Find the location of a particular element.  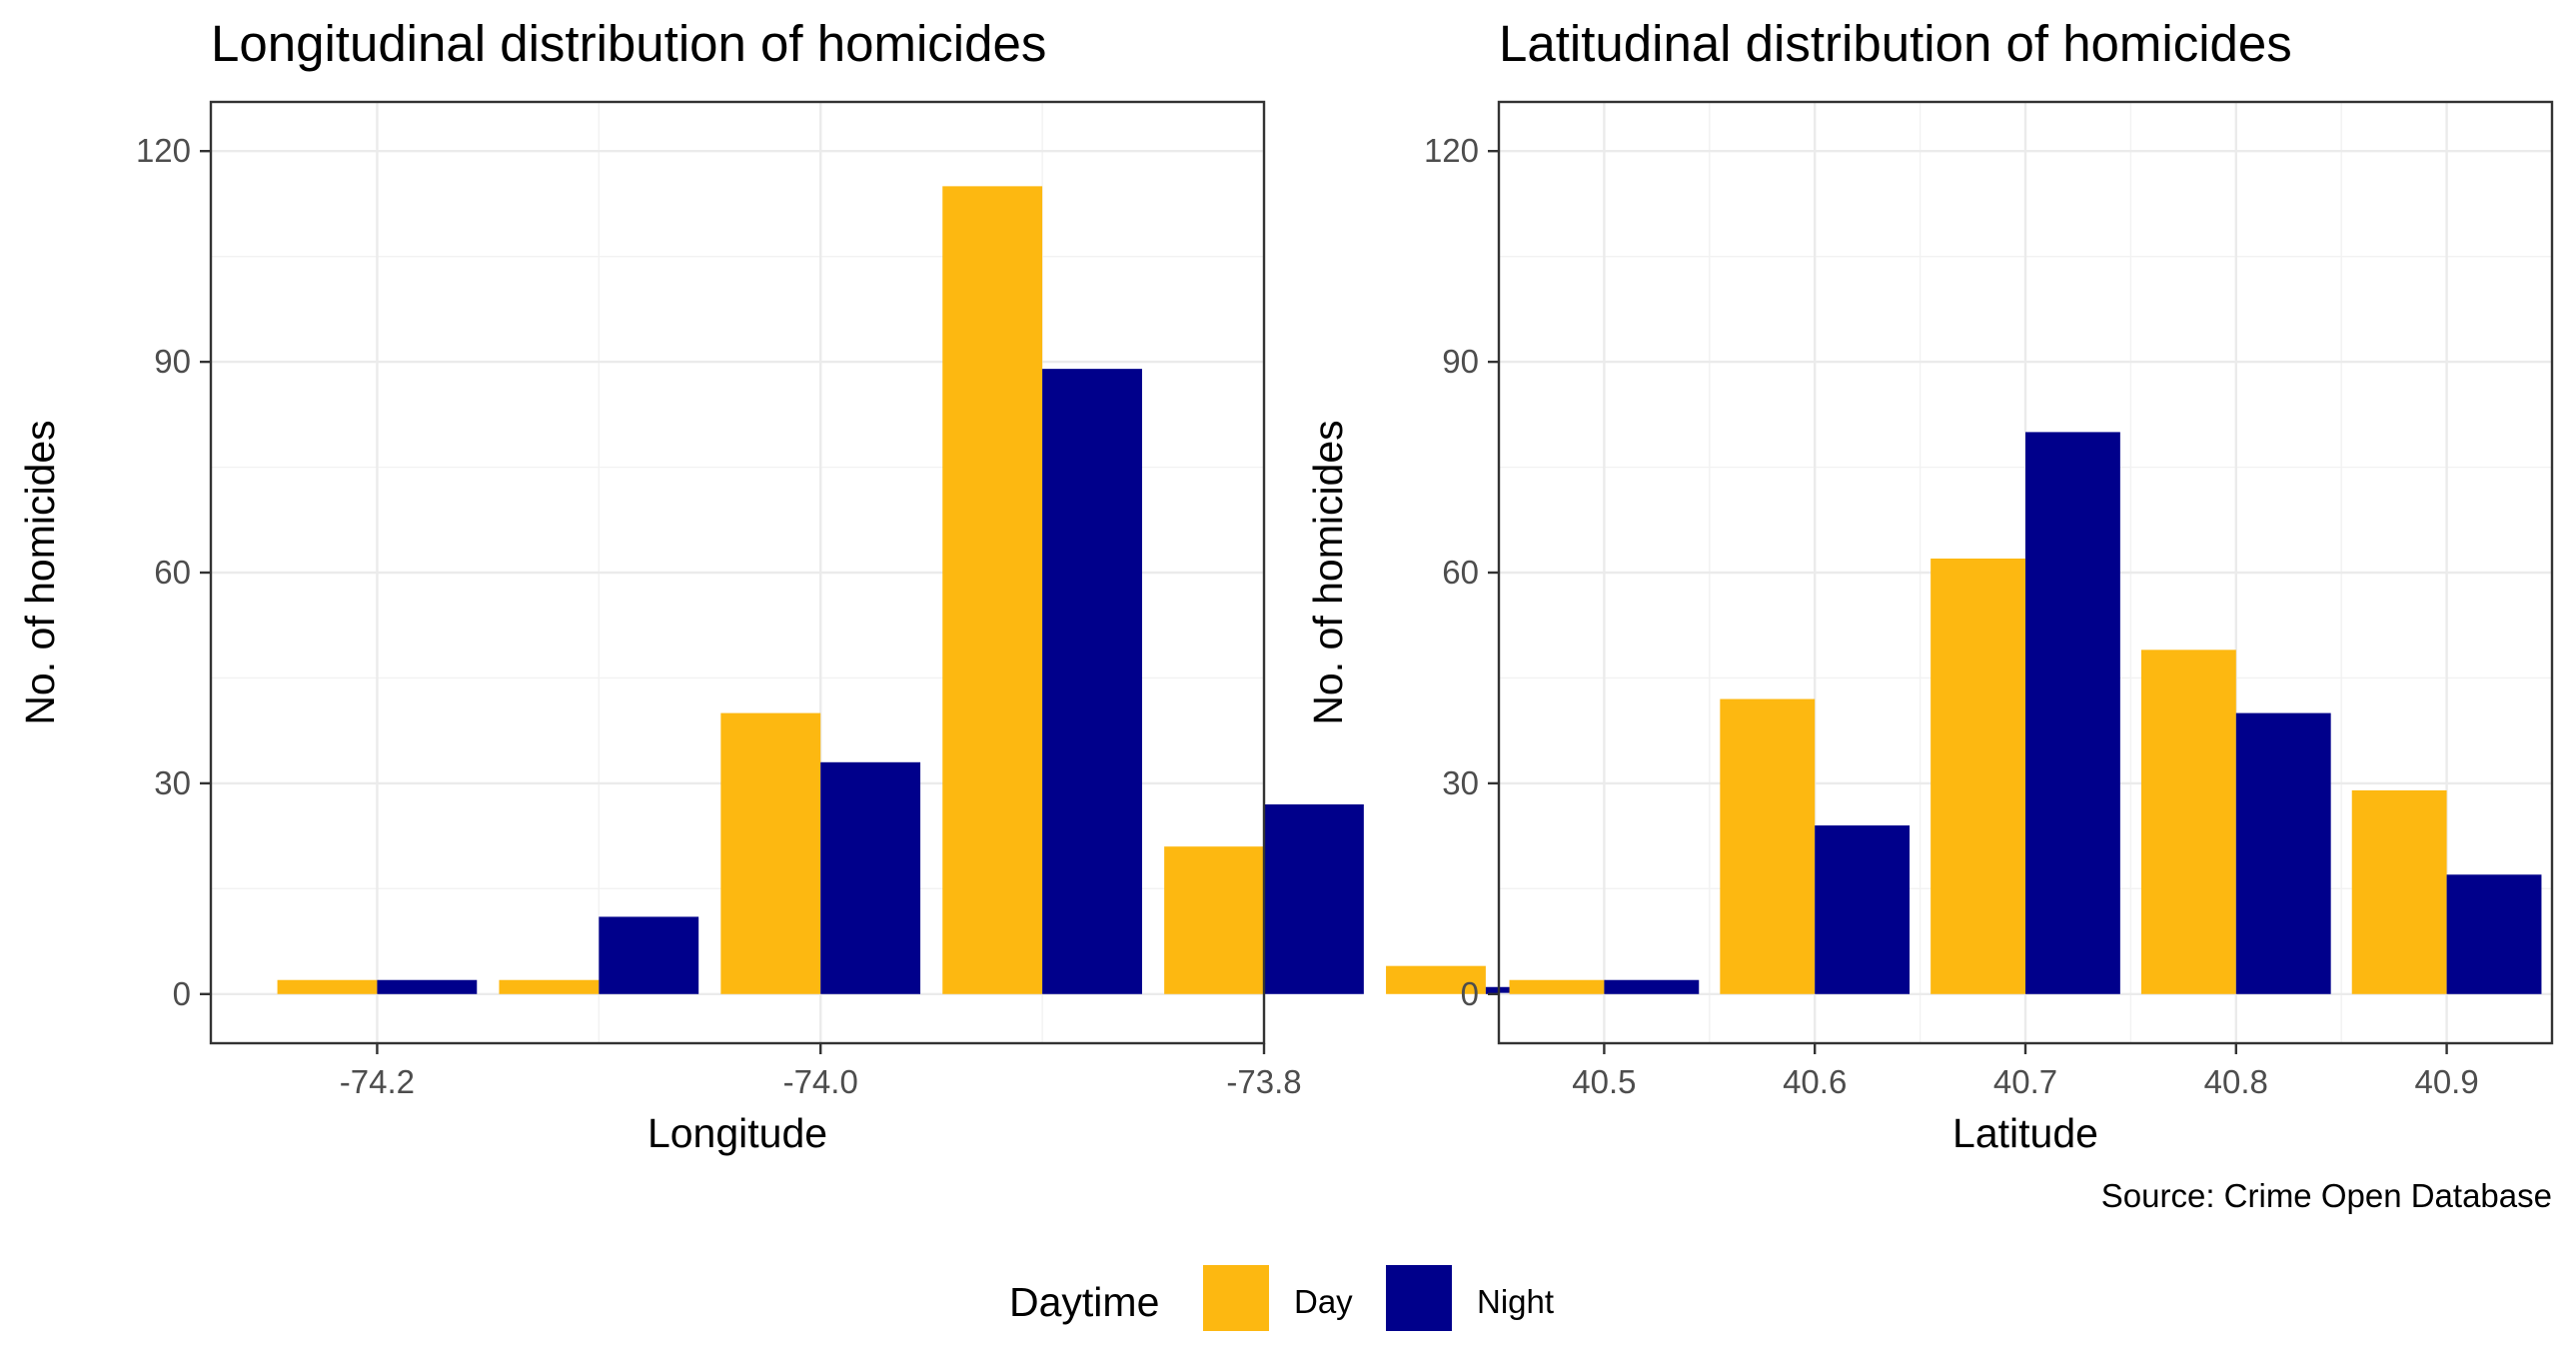

x-axis-title: Latitude is located at coordinates (2025, 1133).